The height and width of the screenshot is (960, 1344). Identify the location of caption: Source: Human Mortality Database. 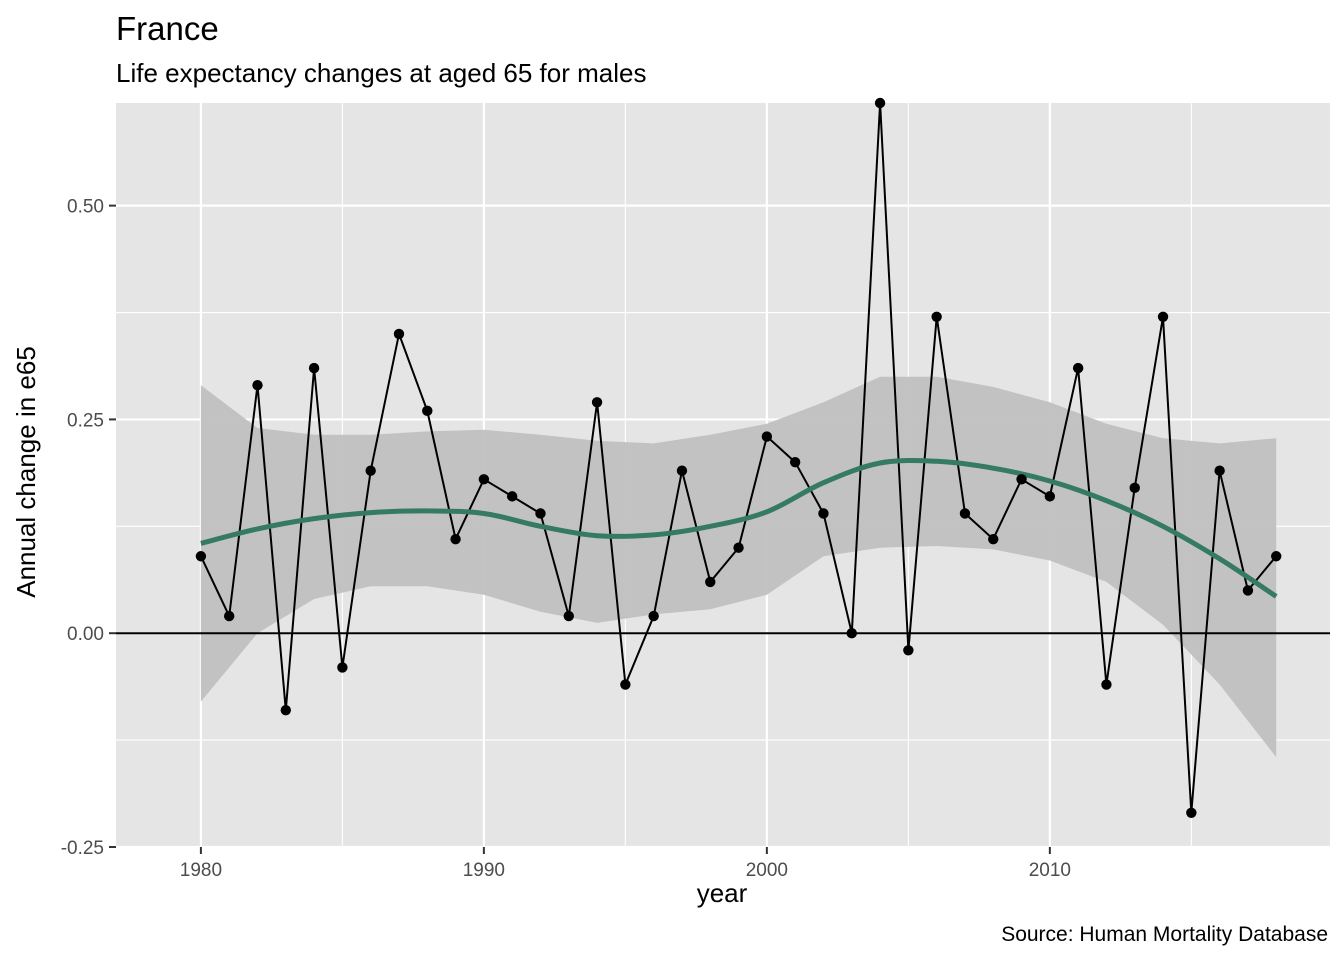
(1164, 934).